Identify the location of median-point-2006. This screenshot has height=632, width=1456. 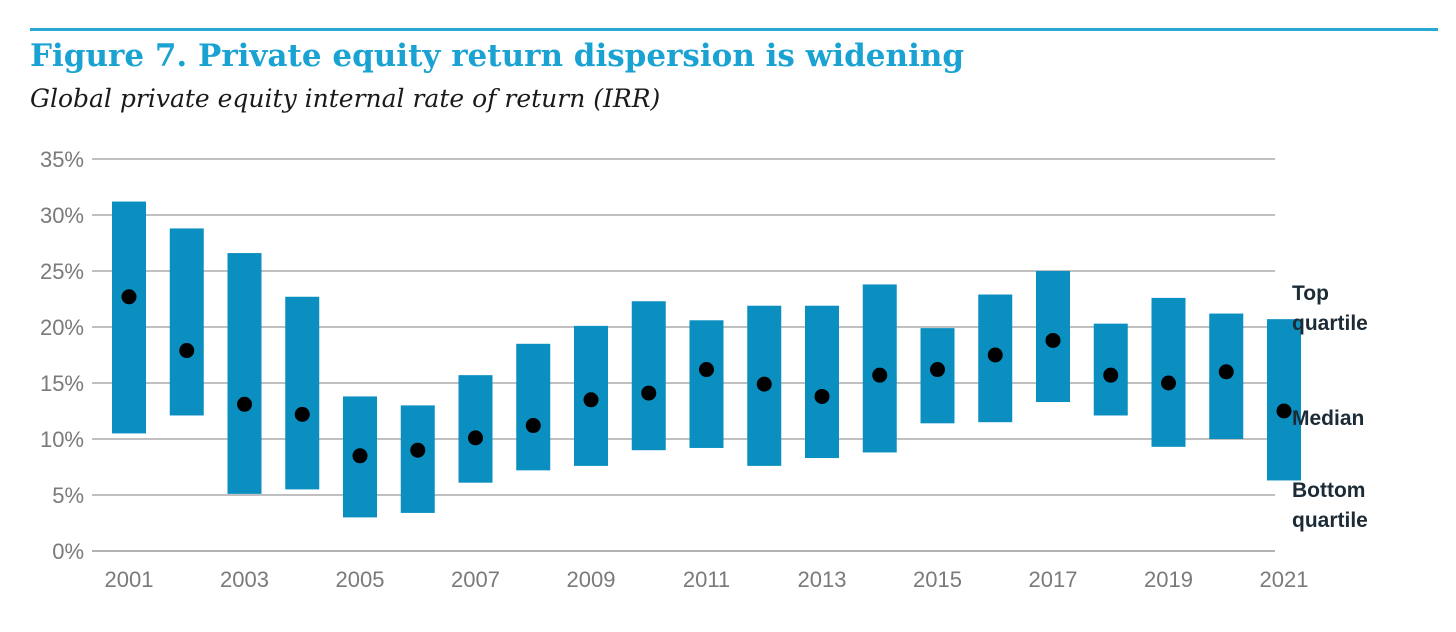
(418, 450).